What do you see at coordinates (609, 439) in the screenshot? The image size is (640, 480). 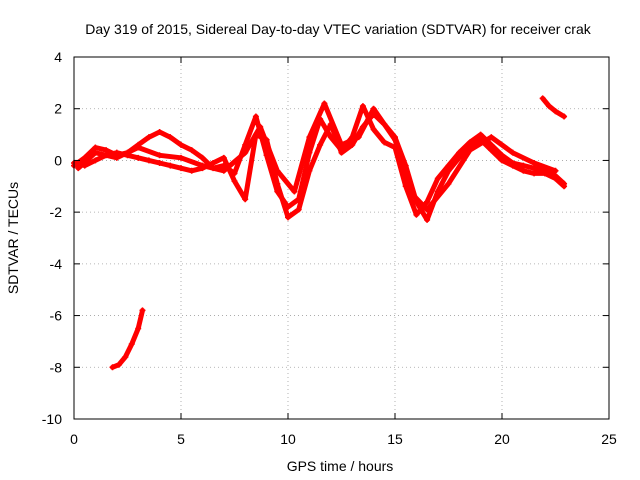 I see `x-tick-label: 25` at bounding box center [609, 439].